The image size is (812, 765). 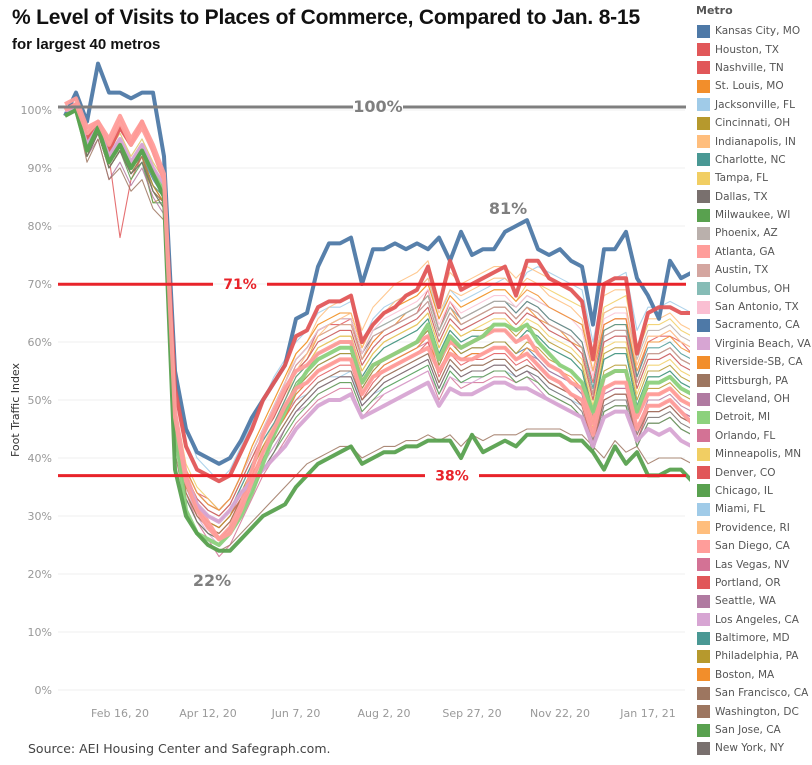 What do you see at coordinates (471, 713) in the screenshot?
I see `x-tick-label: Sep 27, 20` at bounding box center [471, 713].